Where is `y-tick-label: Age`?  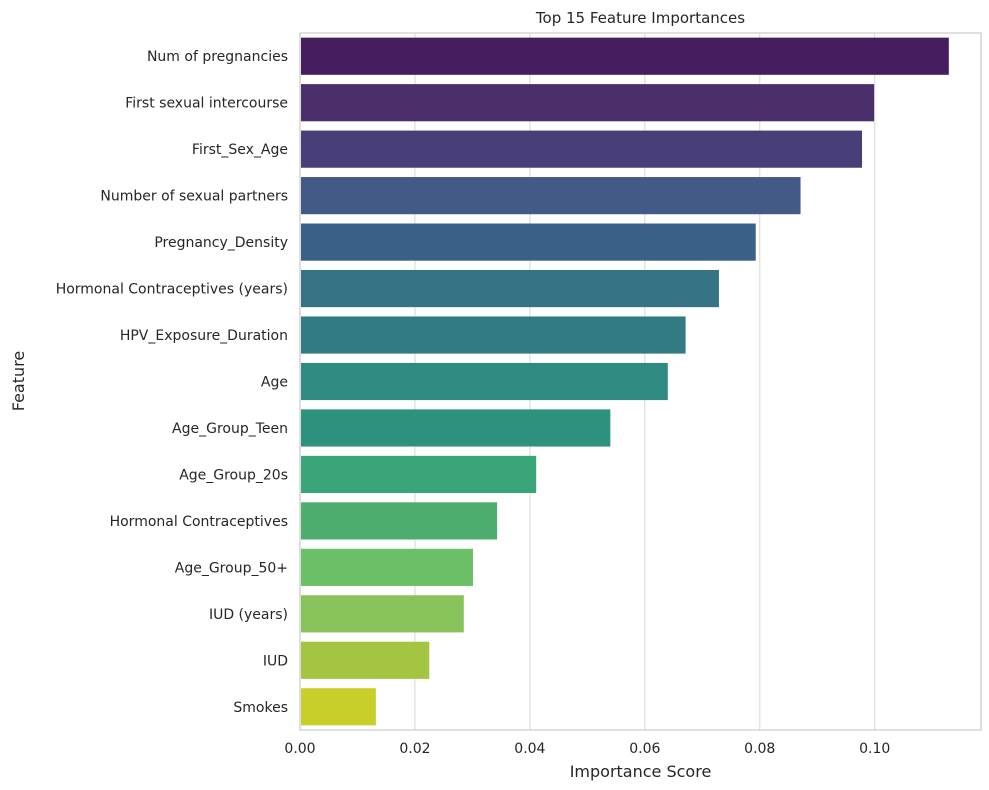 y-tick-label: Age is located at coordinates (274, 383).